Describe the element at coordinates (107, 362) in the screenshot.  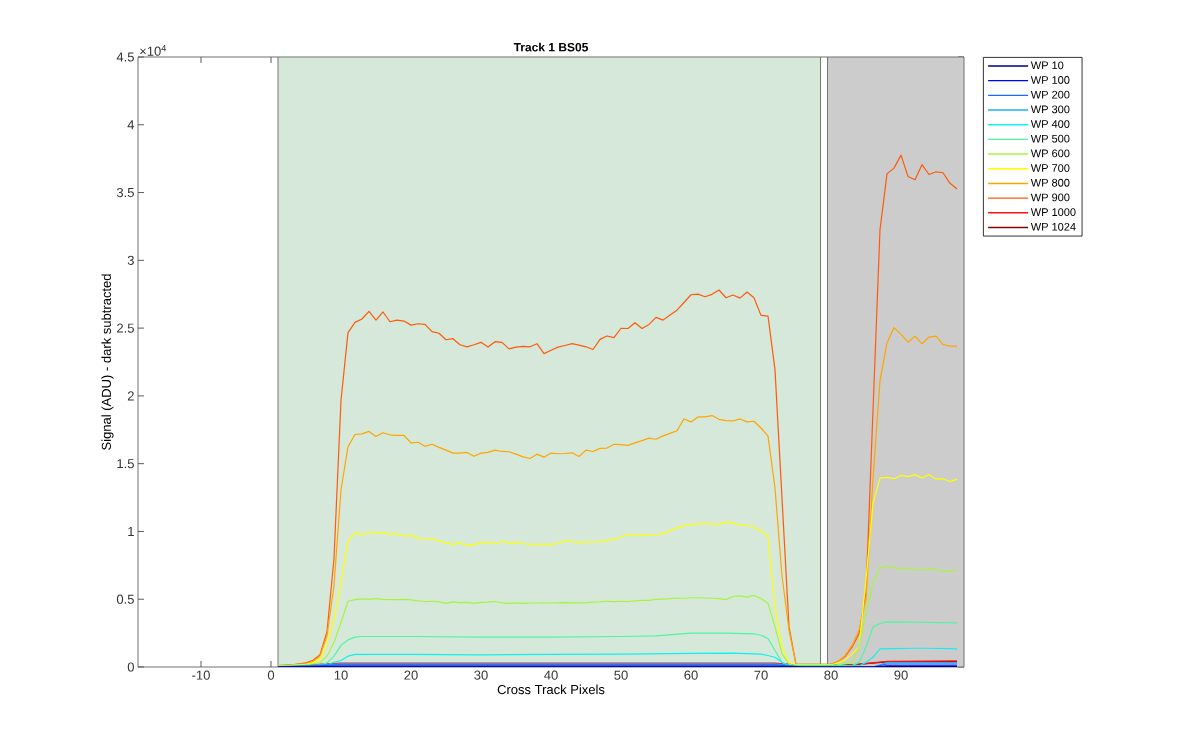
I see `y-axis-title: Signal (ADU) - dark subtracted` at that location.